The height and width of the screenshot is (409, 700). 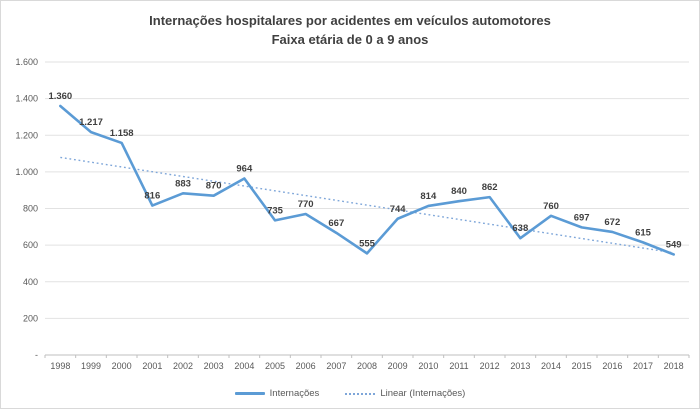 I want to click on x-axis-label: 1998, so click(x=60, y=366).